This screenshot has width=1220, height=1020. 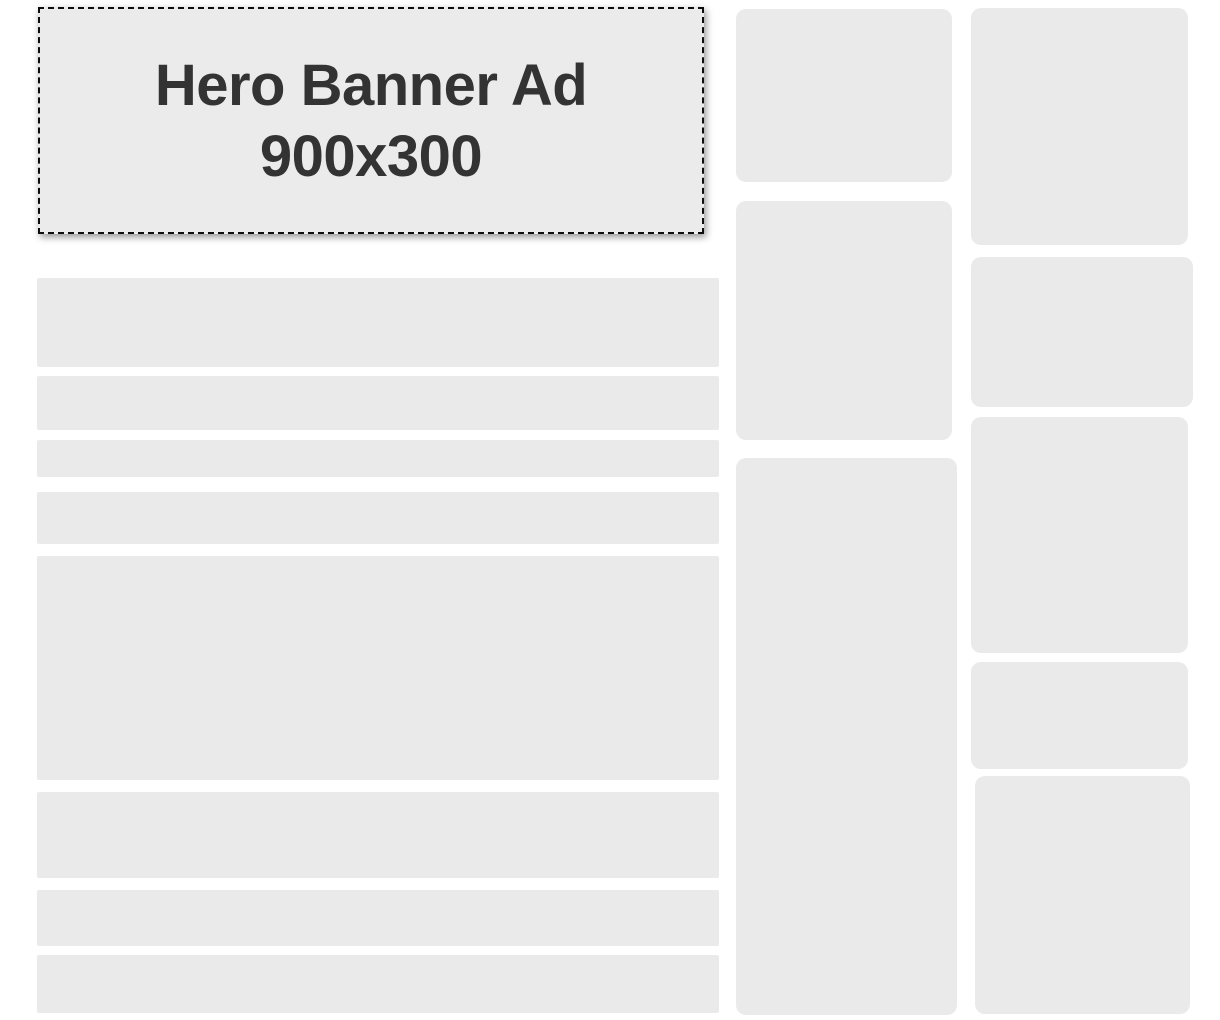 I want to click on hero-ad-label: Hero Banner Ad 900x300, so click(x=371, y=121).